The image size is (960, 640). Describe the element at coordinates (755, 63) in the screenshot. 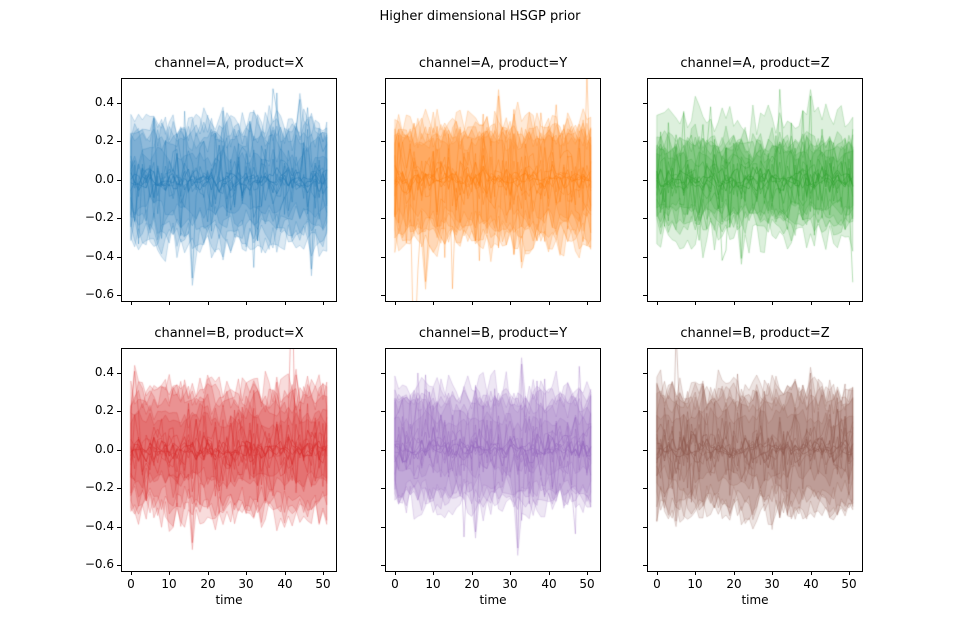

I see `subplot-title-channel-a-product-z: channel=A, product=Z` at that location.